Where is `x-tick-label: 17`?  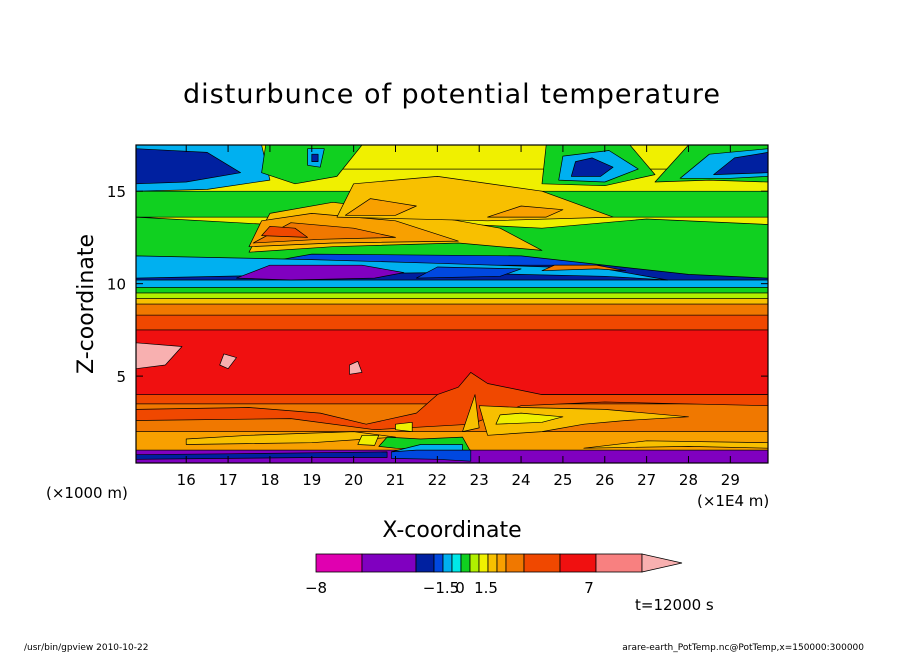 x-tick-label: 17 is located at coordinates (228, 480).